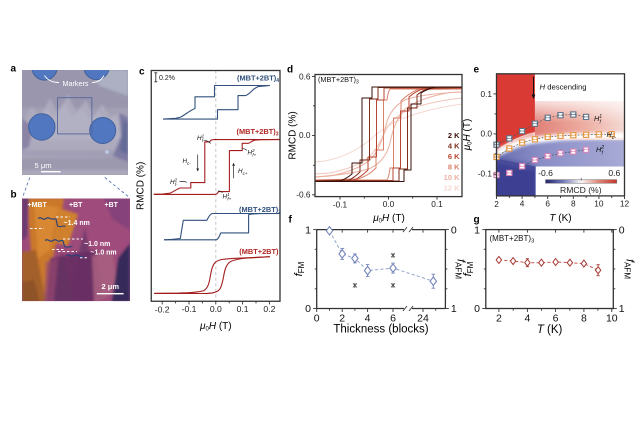 The height and width of the screenshot is (428, 640). Describe the element at coordinates (14, 195) in the screenshot. I see `svg-text: b` at that location.